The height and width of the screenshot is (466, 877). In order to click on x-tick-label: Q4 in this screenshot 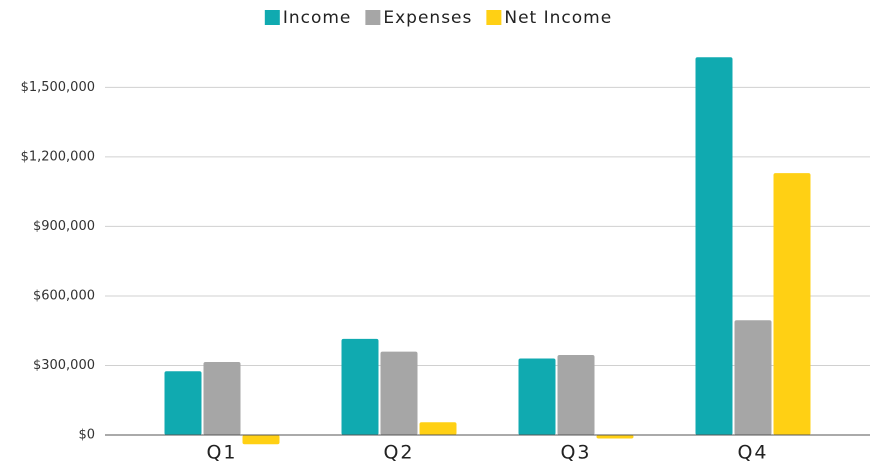, I will do `click(752, 453)`.